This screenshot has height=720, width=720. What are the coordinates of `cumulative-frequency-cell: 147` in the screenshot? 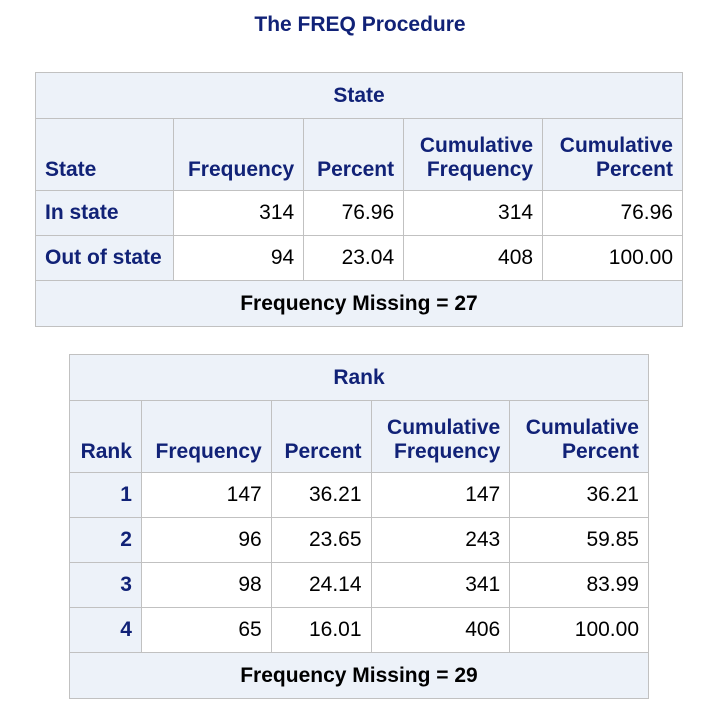 It's located at (440, 495).